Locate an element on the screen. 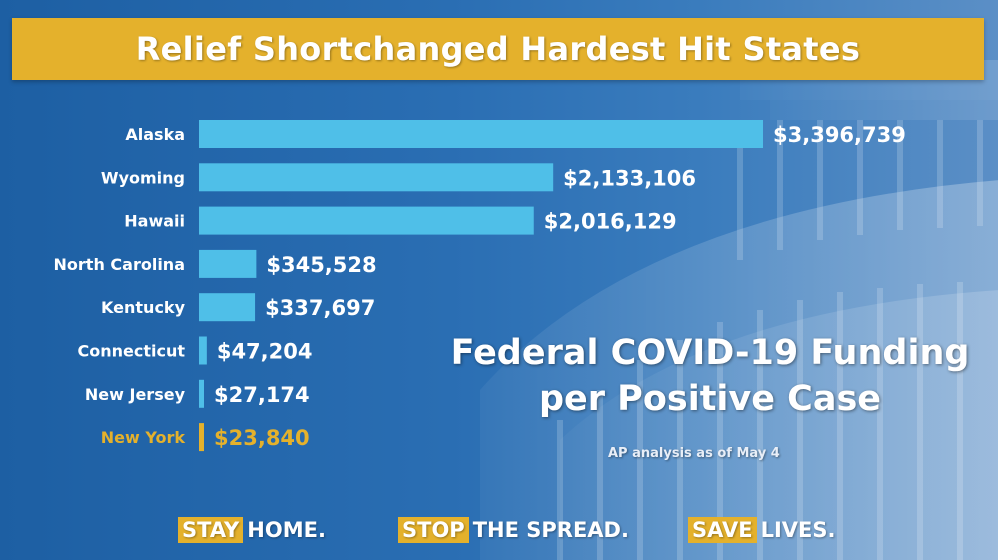 Image resolution: width=998 pixels, height=560 pixels. slogan-highlight: STOP is located at coordinates (433, 530).